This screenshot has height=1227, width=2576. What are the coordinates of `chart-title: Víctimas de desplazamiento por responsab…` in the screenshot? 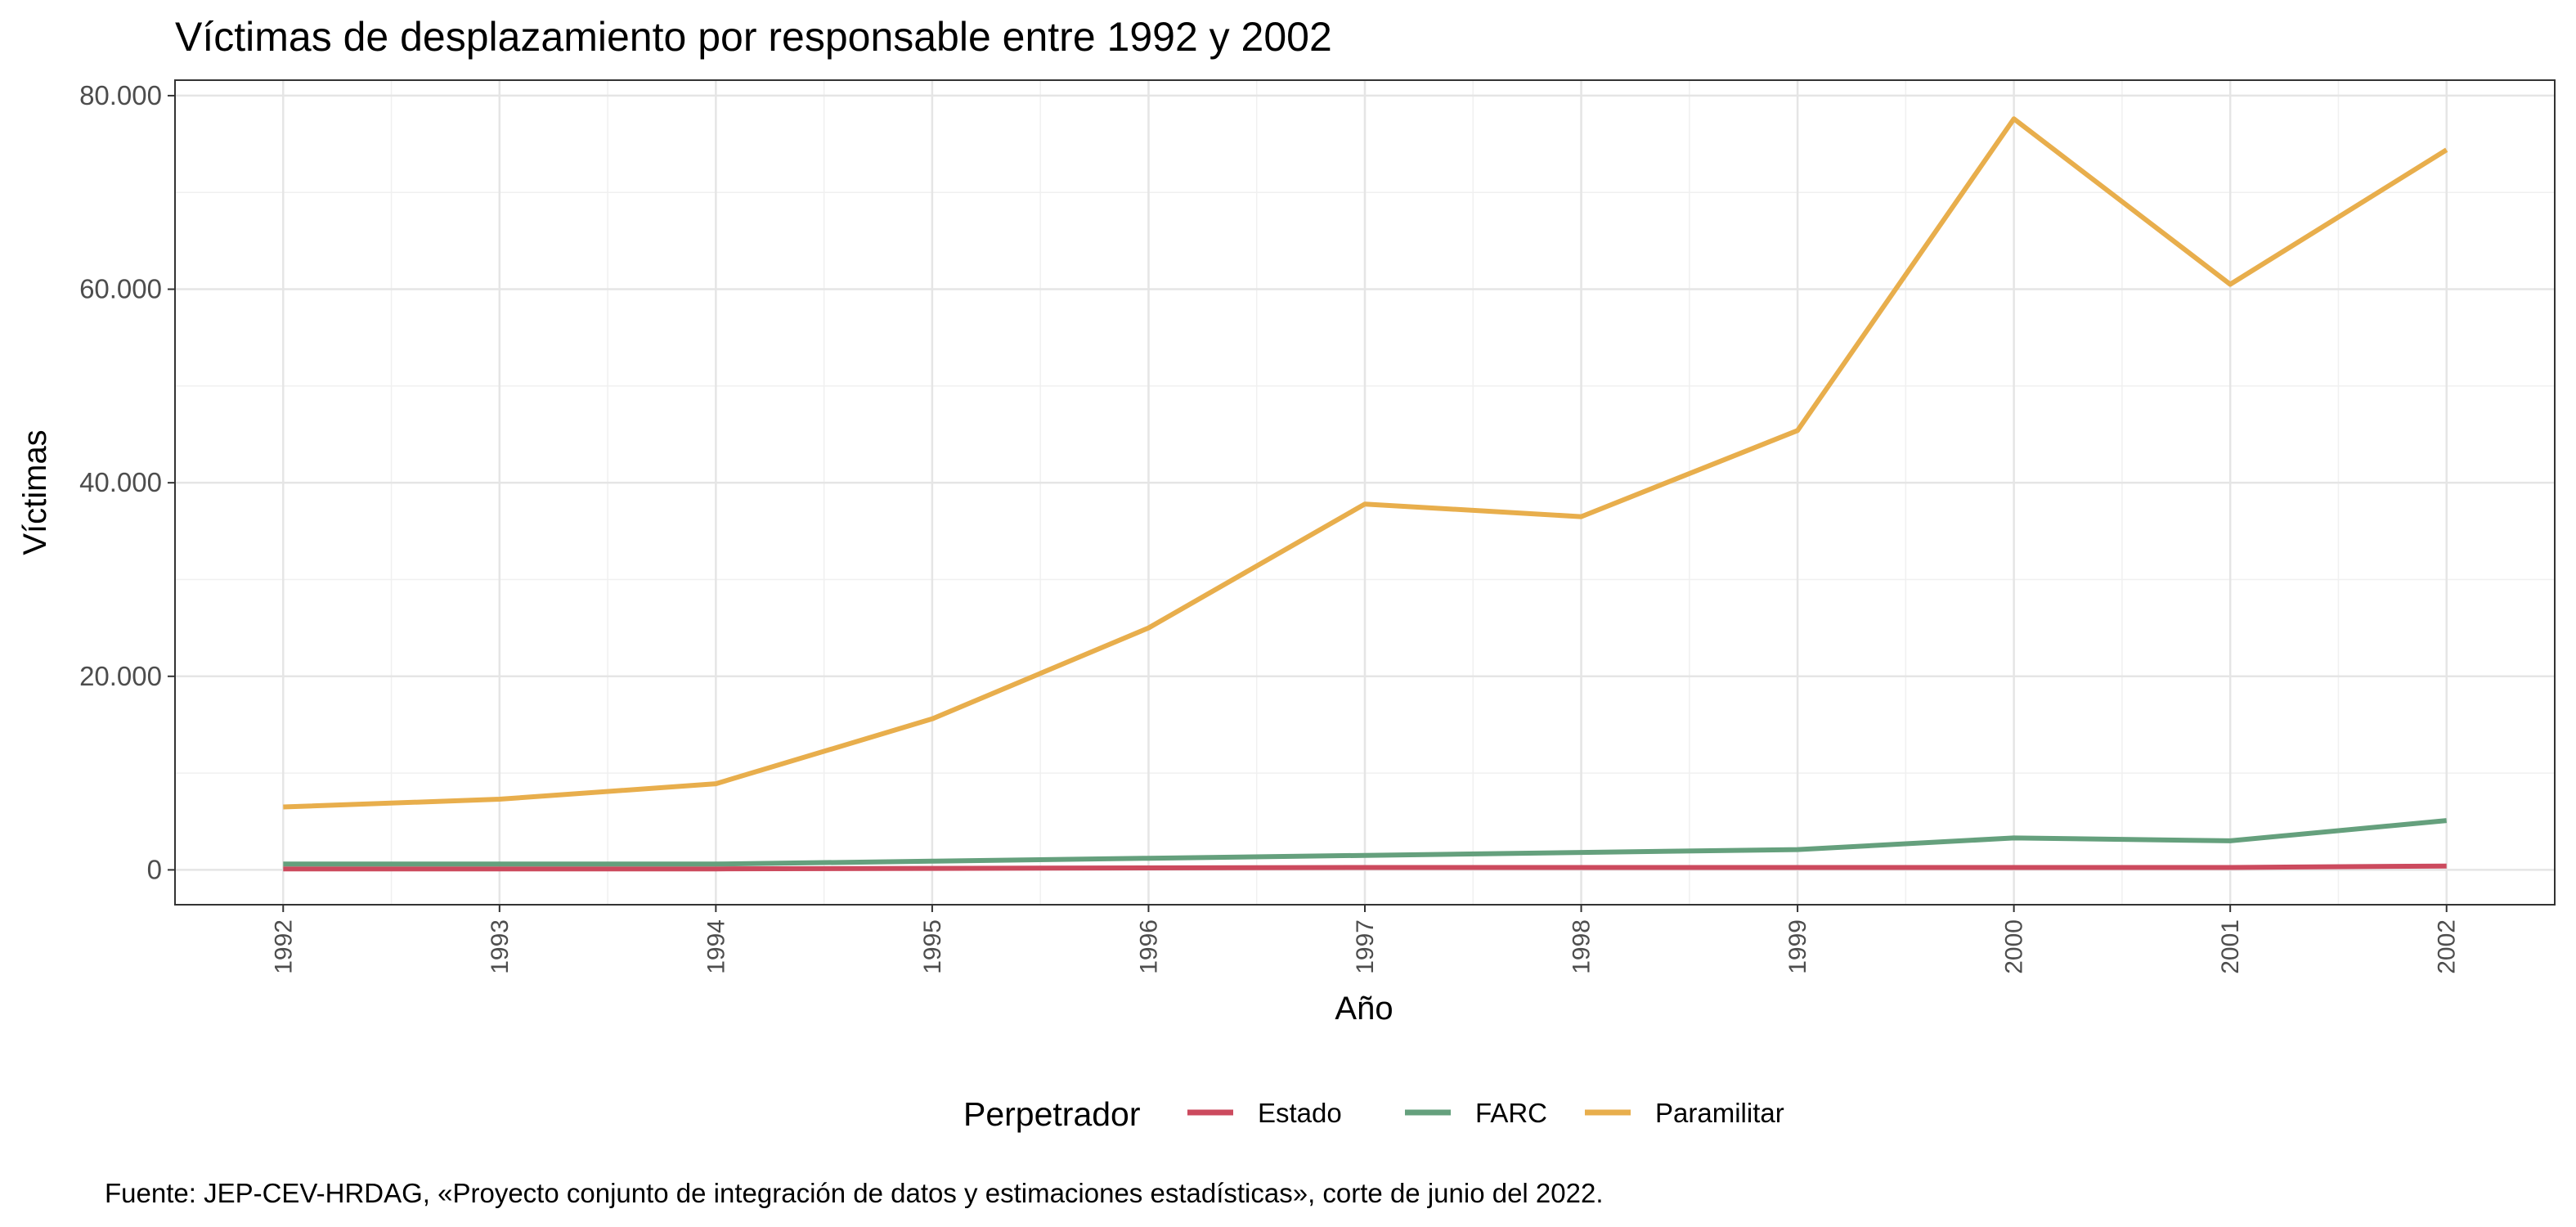 It's located at (753, 37).